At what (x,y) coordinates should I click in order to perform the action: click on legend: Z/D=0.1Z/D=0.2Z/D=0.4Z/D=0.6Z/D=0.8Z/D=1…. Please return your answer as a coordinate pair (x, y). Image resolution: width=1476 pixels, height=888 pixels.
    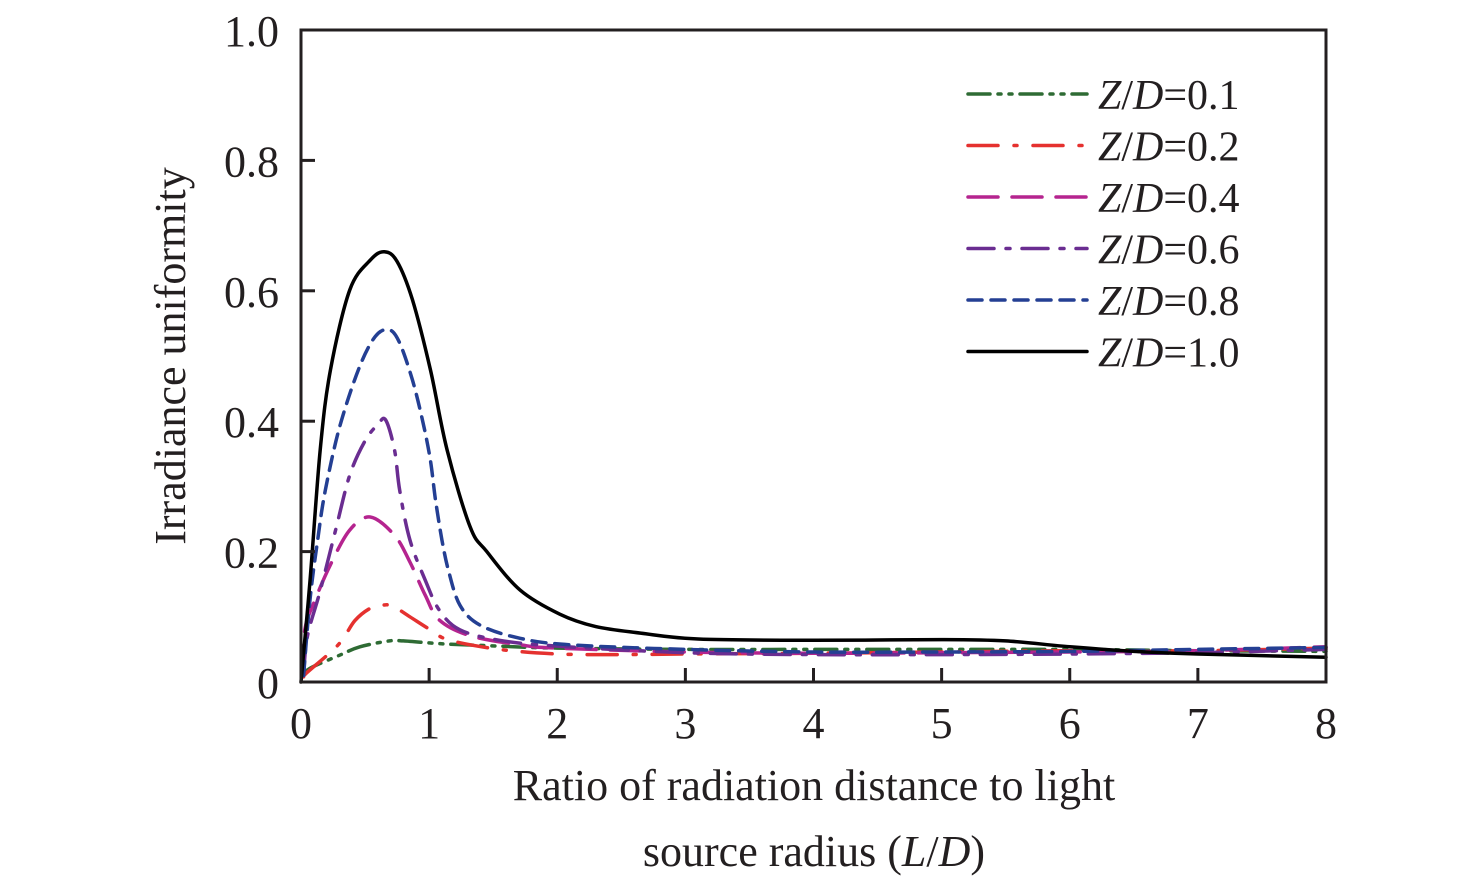
    Looking at the image, I should click on (1103, 225).